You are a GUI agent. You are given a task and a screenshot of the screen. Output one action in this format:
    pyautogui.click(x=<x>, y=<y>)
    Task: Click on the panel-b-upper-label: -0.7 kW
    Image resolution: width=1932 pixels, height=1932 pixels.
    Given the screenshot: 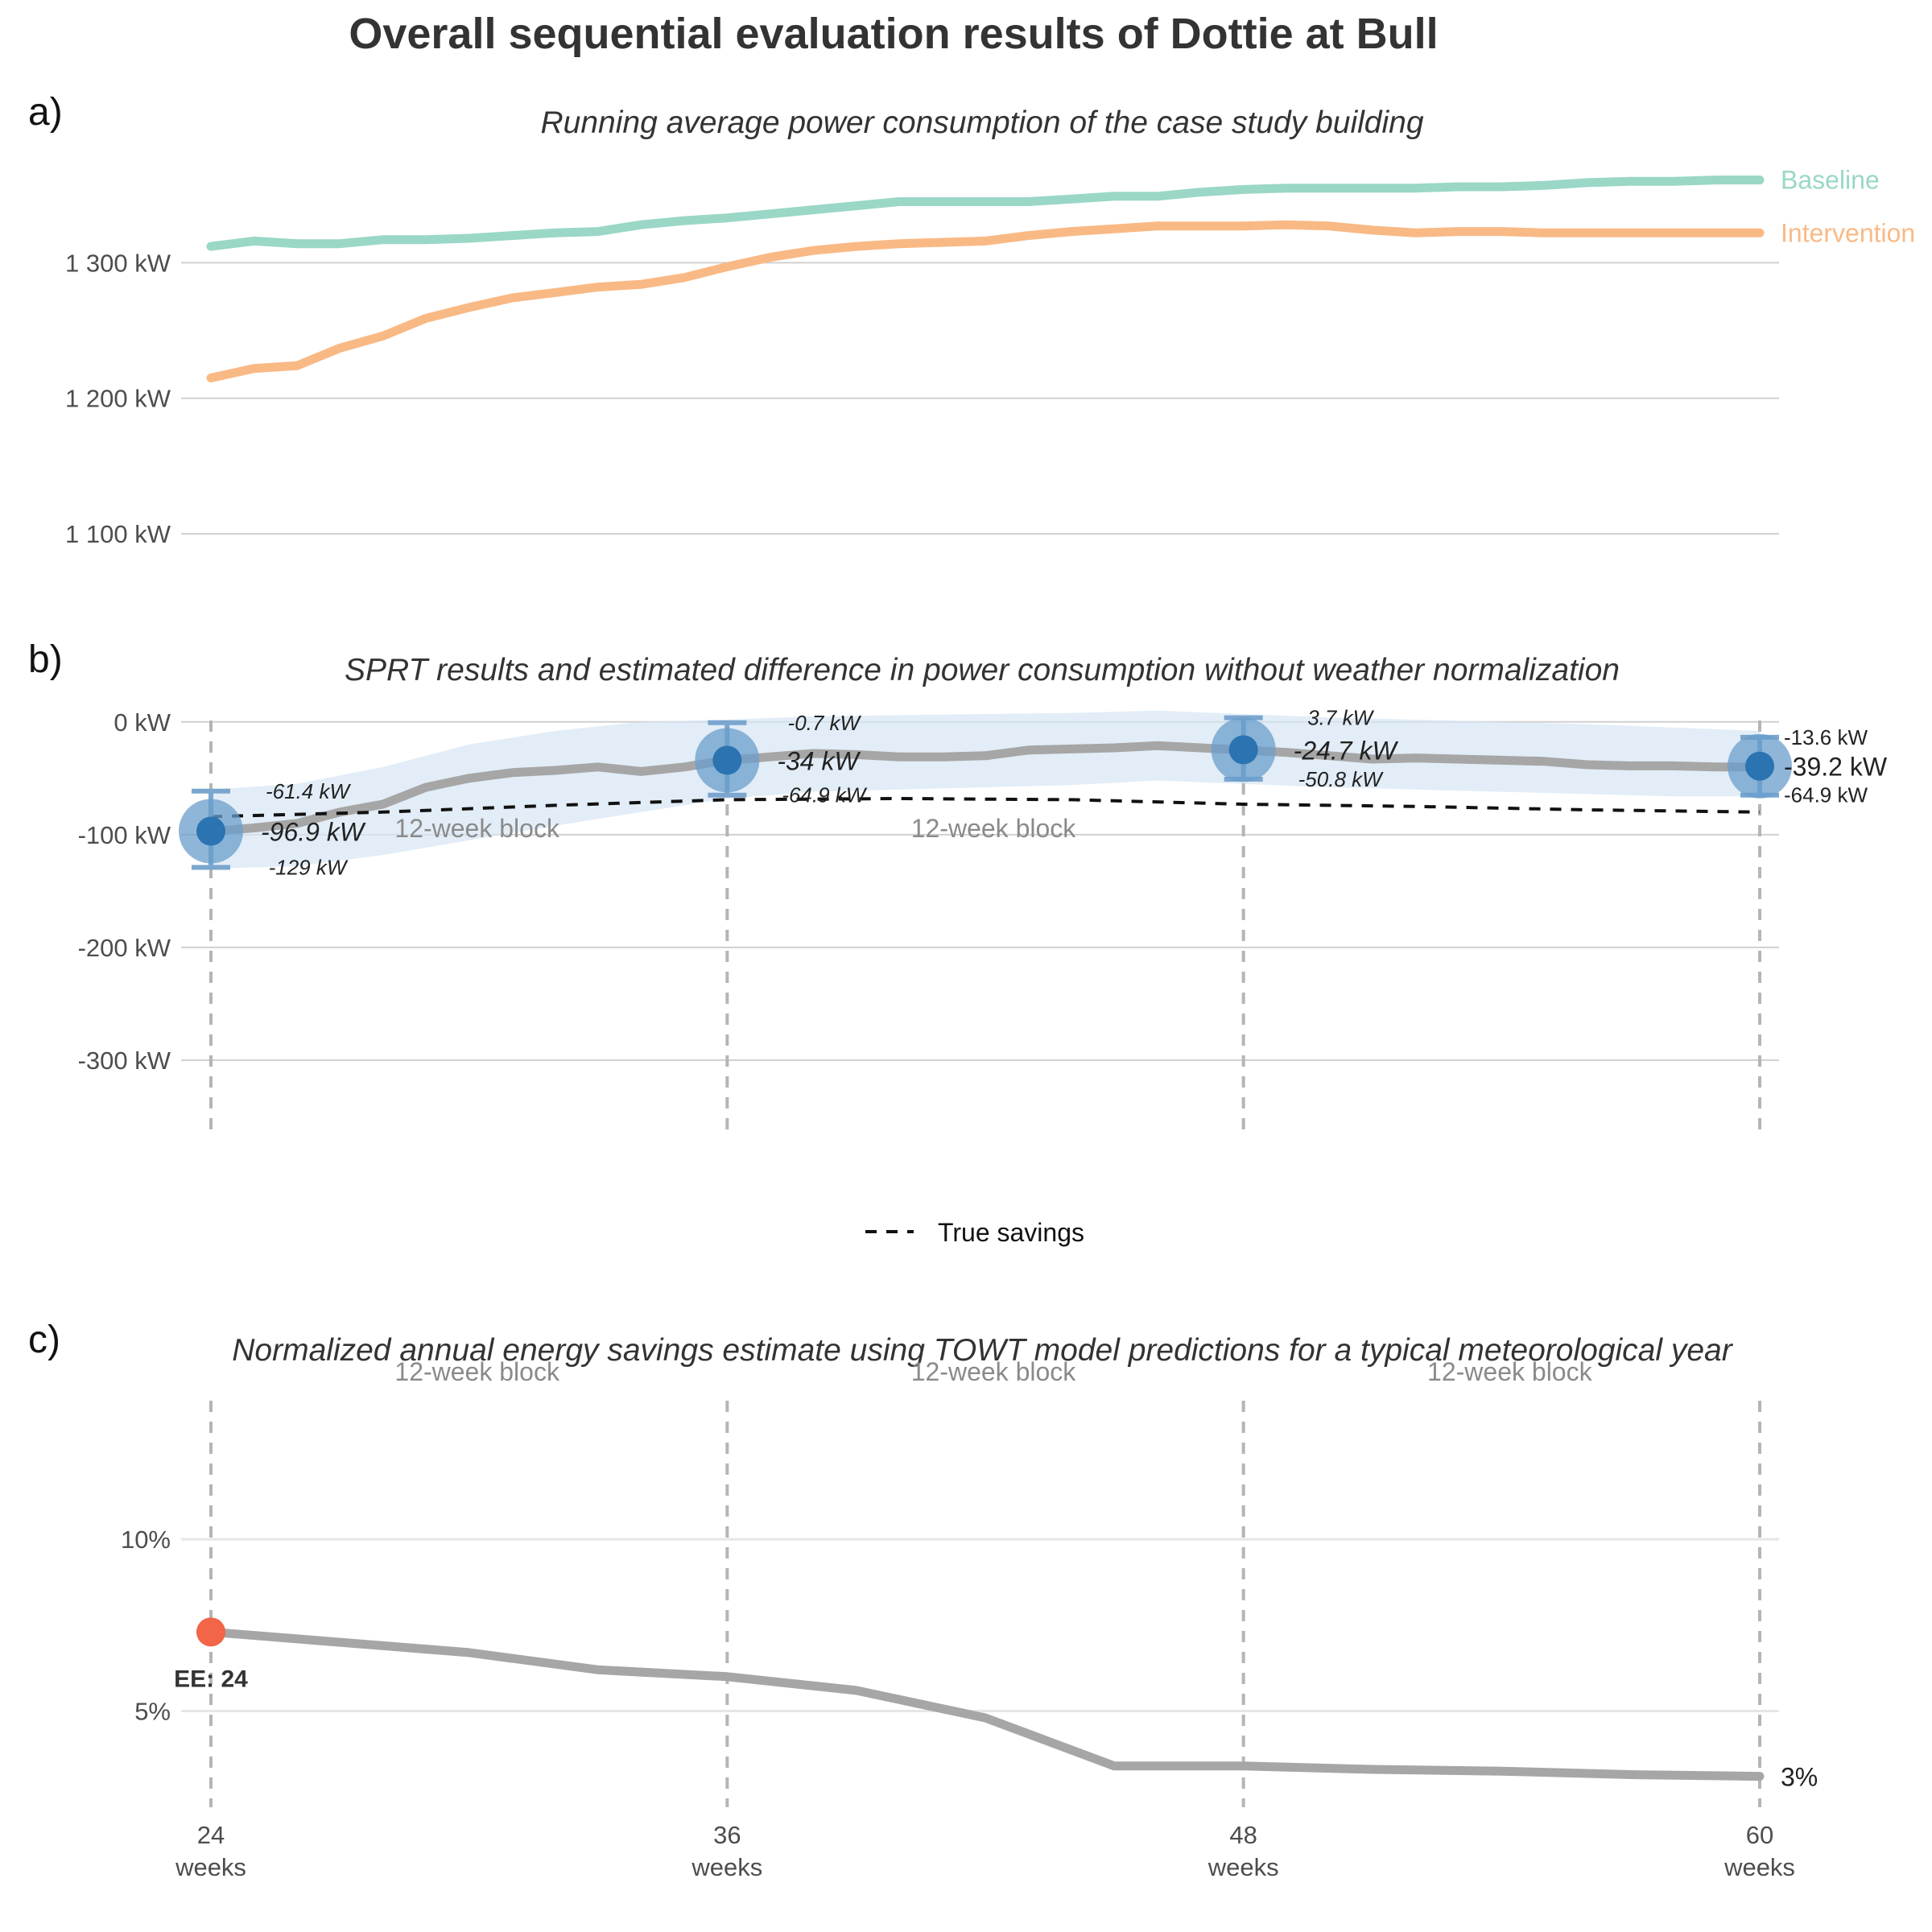 What is the action you would take?
    pyautogui.click(x=825, y=723)
    